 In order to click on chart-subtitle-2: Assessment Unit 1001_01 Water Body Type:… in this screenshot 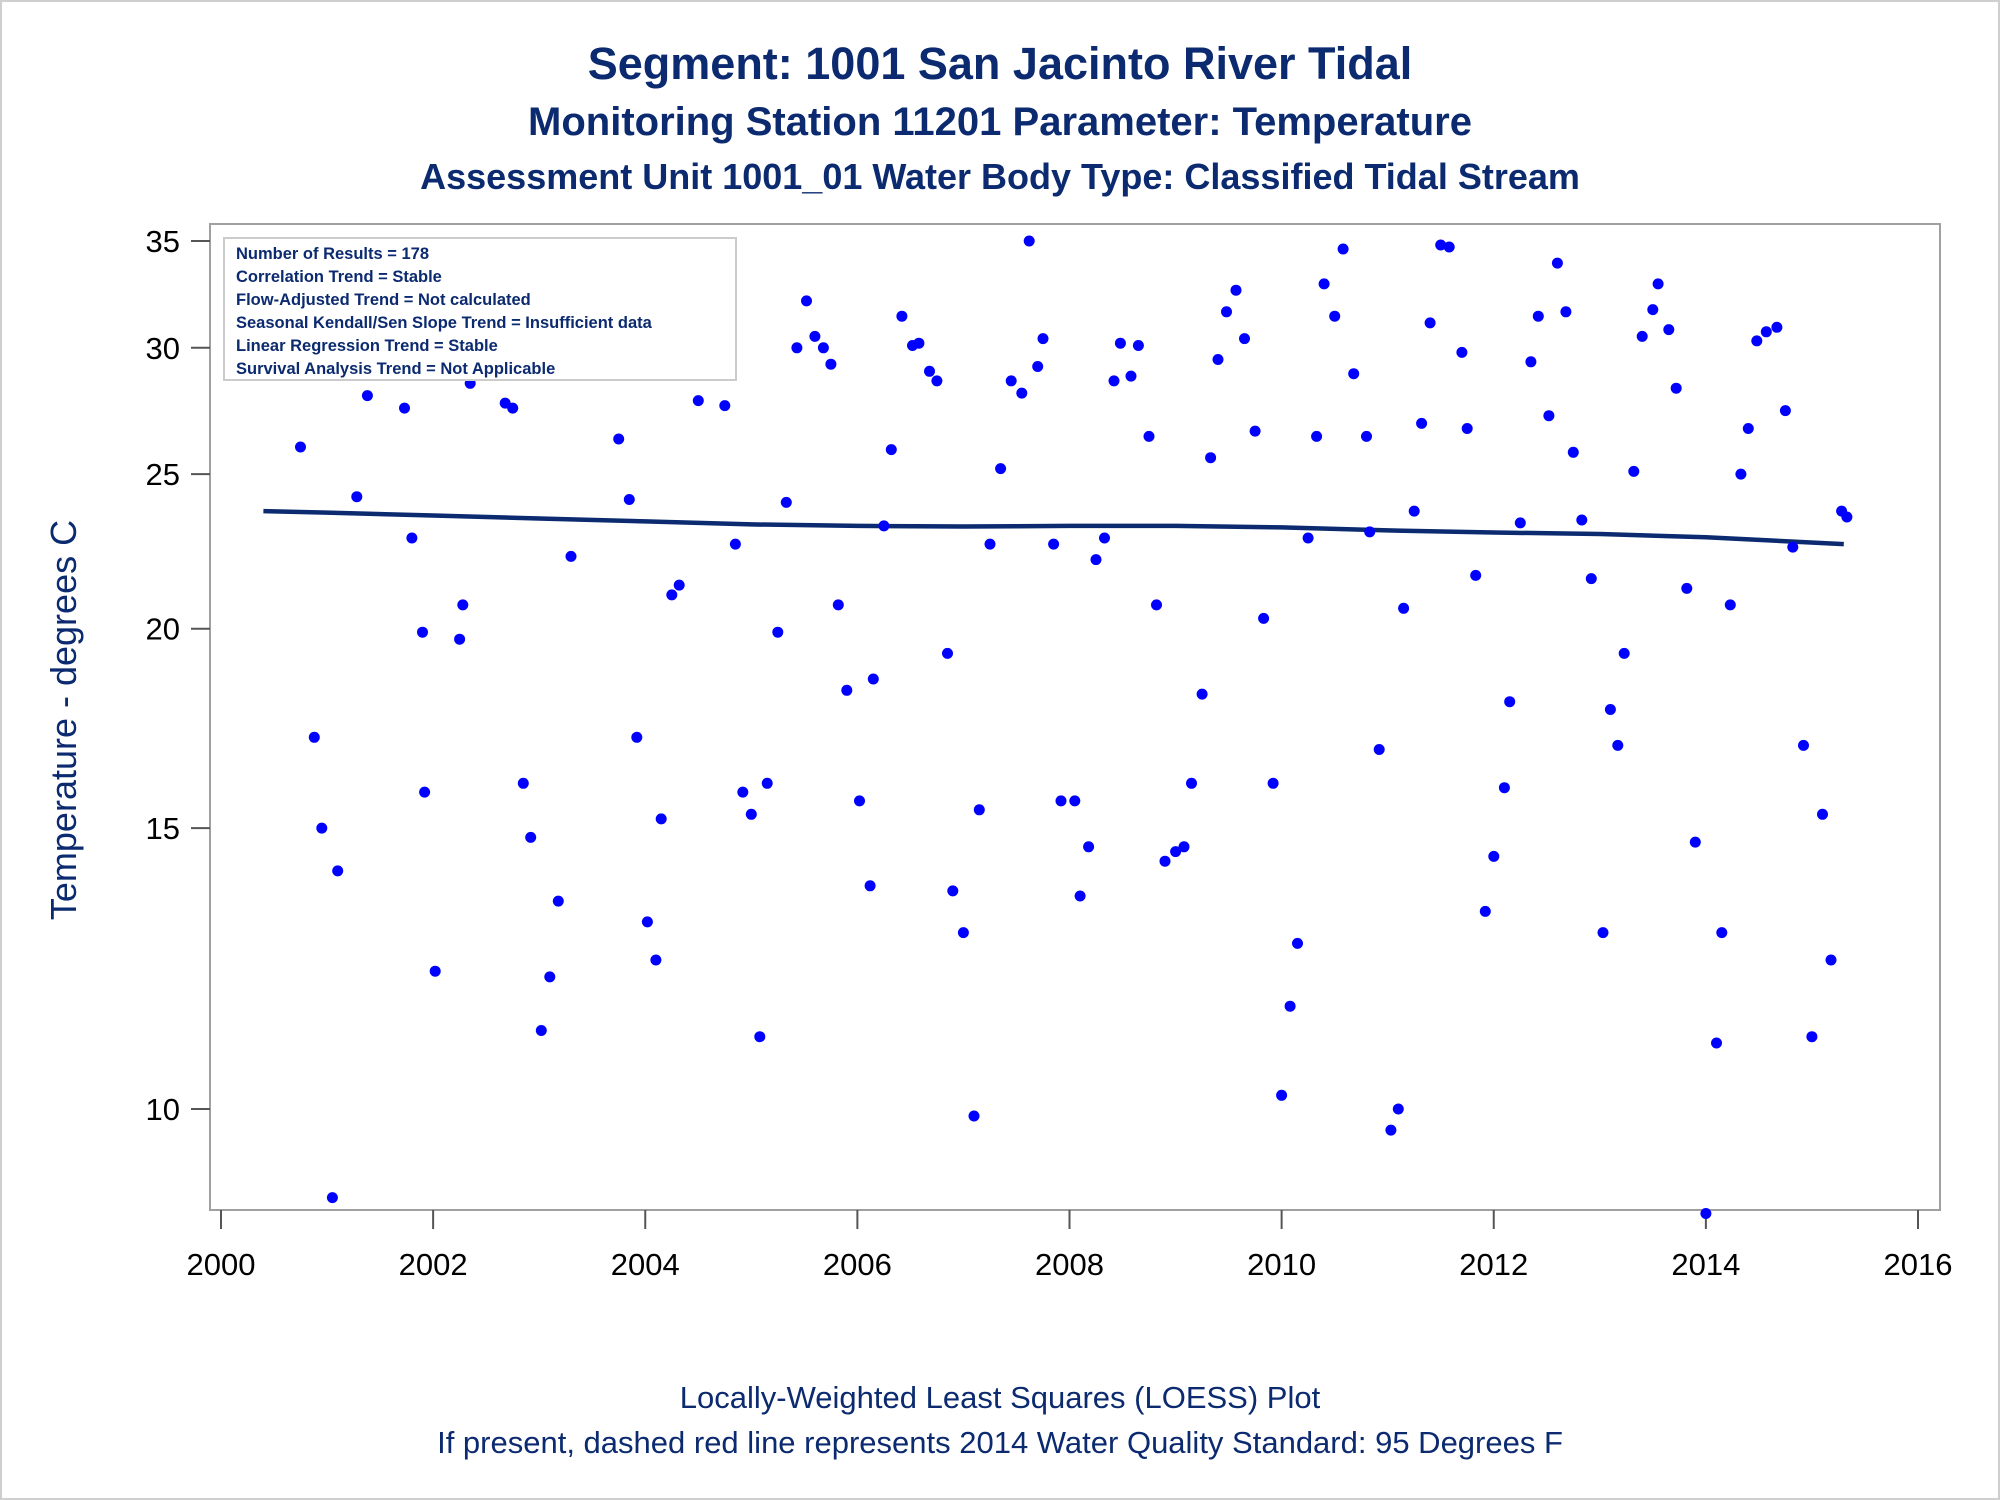, I will do `click(1000, 176)`.